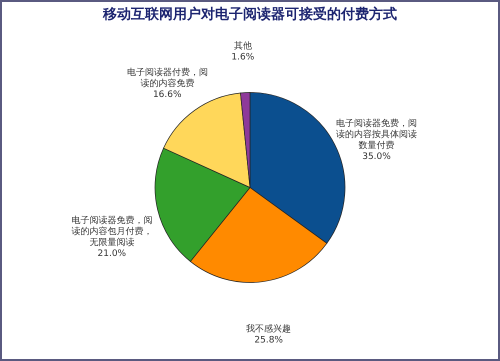 Image resolution: width=500 pixels, height=361 pixels. Describe the element at coordinates (377, 135) in the screenshot. I see `slice-label: 电子阅读器免费，阅读的内容按具体阅读数量付费` at that location.